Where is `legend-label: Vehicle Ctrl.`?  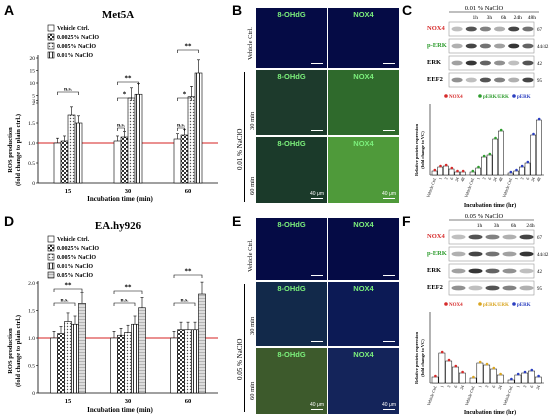 legend-label: Vehicle Ctrl. is located at coordinates (73, 29).